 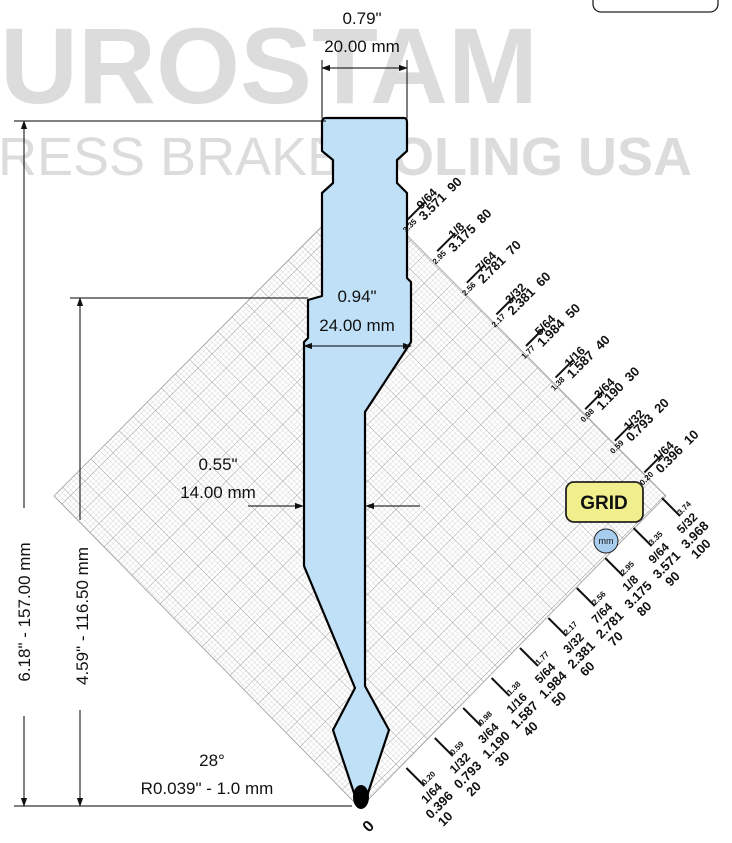 What do you see at coordinates (369, 827) in the screenshot?
I see `scale-origin-label: 0` at bounding box center [369, 827].